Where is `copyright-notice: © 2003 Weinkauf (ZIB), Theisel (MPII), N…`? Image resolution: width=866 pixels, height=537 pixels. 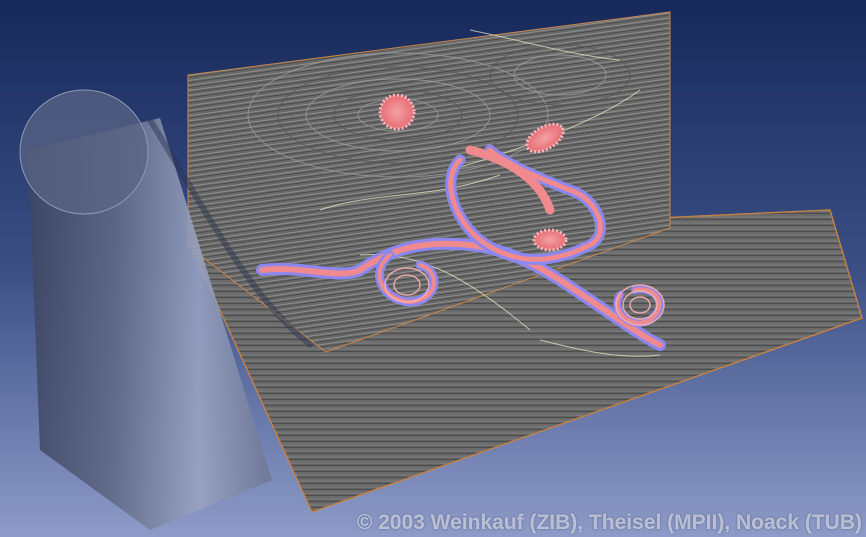
copyright-notice: © 2003 Weinkauf (ZIB), Theisel (MPII), N… is located at coordinates (609, 522).